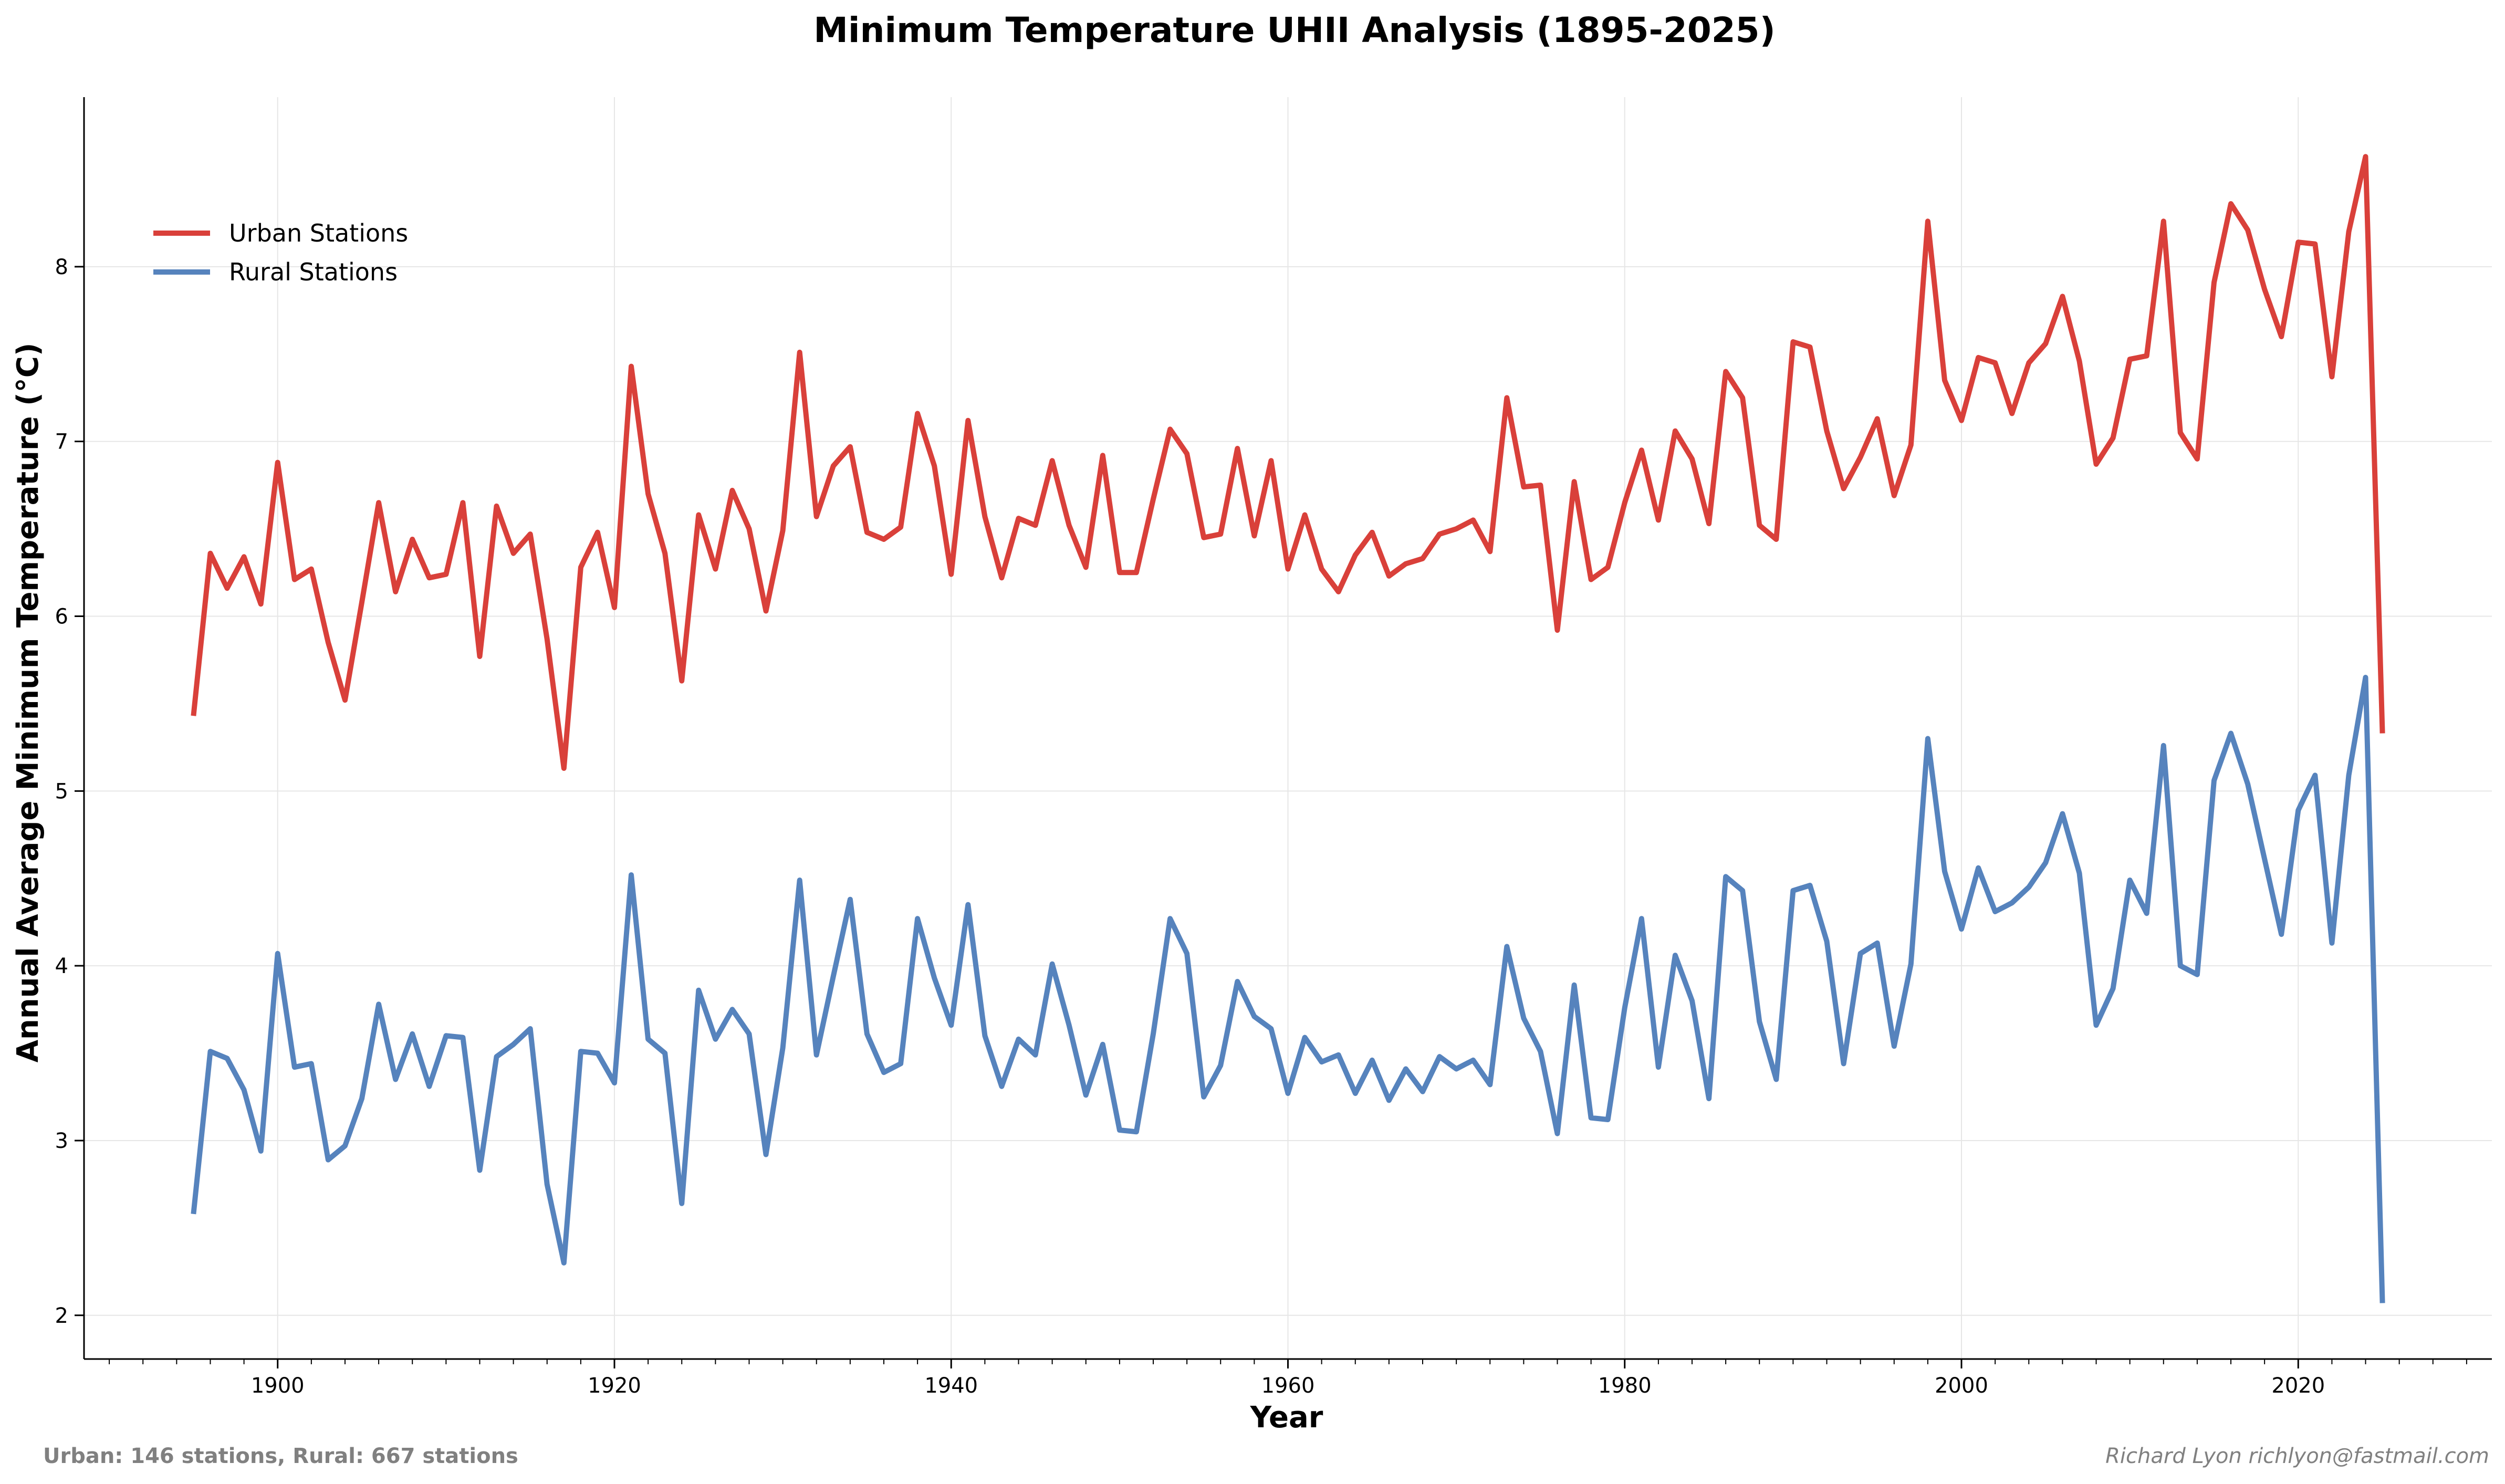 The width and height of the screenshot is (2505, 1484). I want to click on x-tick-label: 1920, so click(614, 1386).